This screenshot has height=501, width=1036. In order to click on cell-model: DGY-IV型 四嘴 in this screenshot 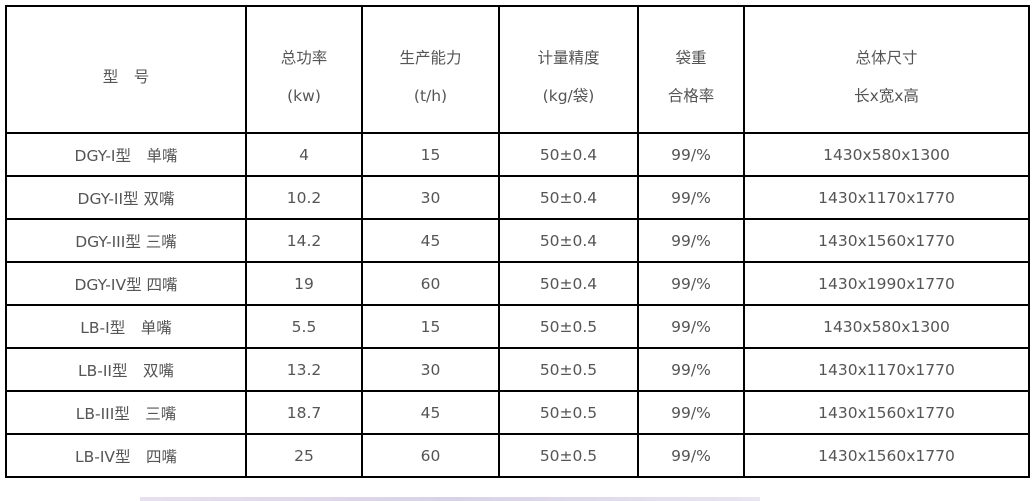, I will do `click(126, 283)`.